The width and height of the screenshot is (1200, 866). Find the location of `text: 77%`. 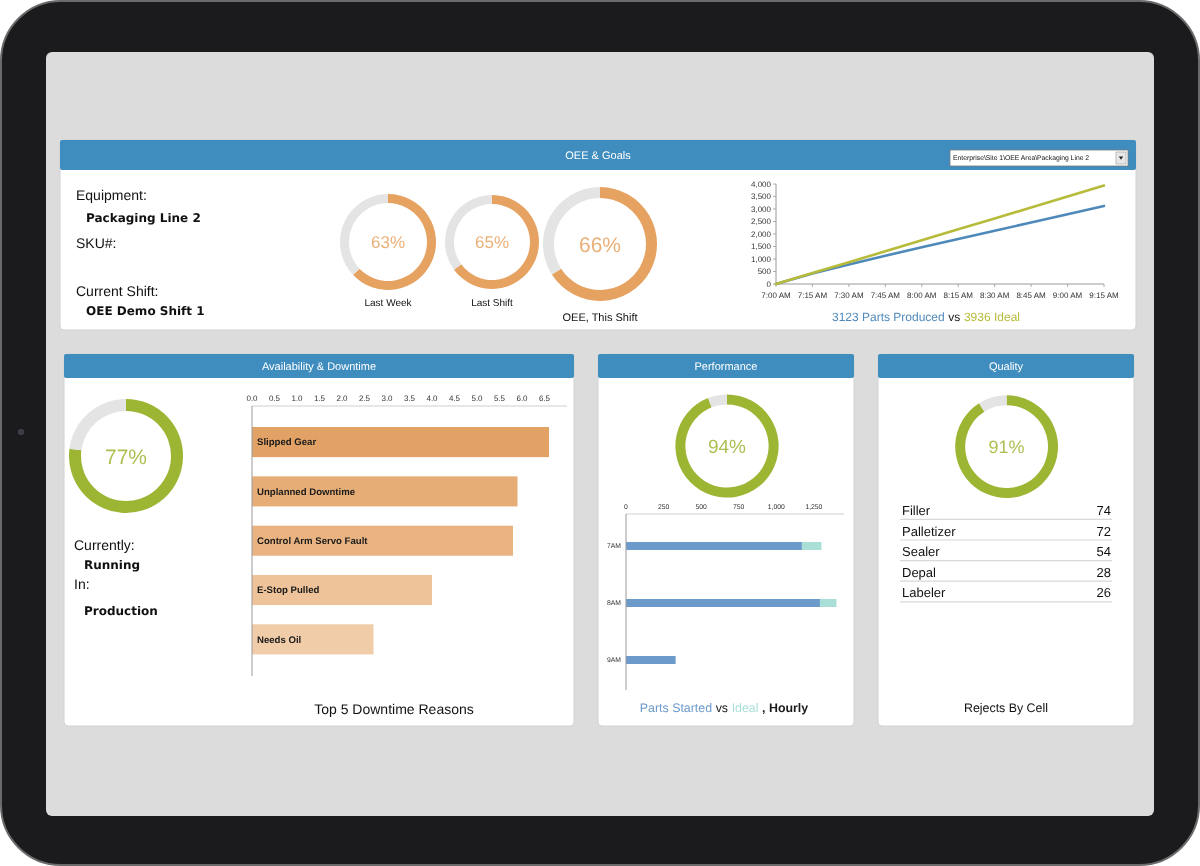

text: 77% is located at coordinates (126, 457).